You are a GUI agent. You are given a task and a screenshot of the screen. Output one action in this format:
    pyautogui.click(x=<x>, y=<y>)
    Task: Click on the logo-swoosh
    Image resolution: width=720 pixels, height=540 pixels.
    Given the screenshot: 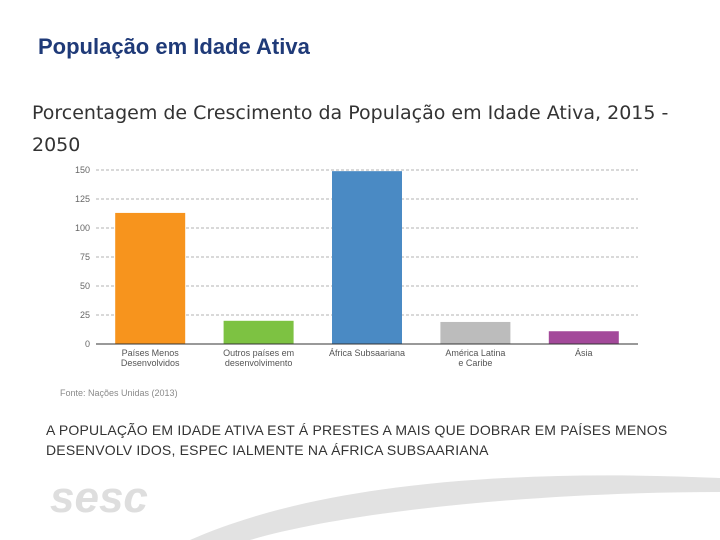 What is the action you would take?
    pyautogui.click(x=455, y=507)
    